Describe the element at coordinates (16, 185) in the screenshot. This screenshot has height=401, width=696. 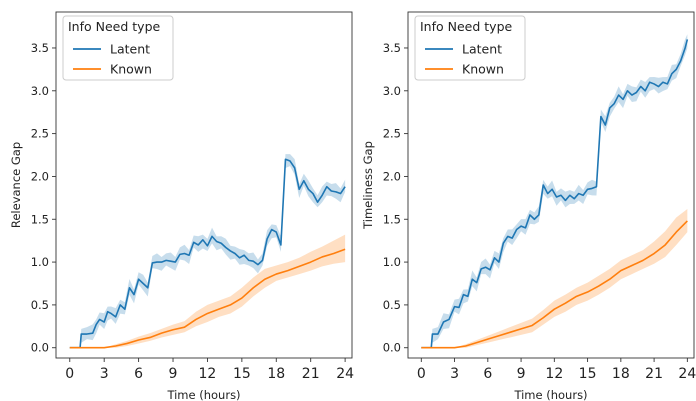
I see `y-axis-label: Relevance Gap` at that location.